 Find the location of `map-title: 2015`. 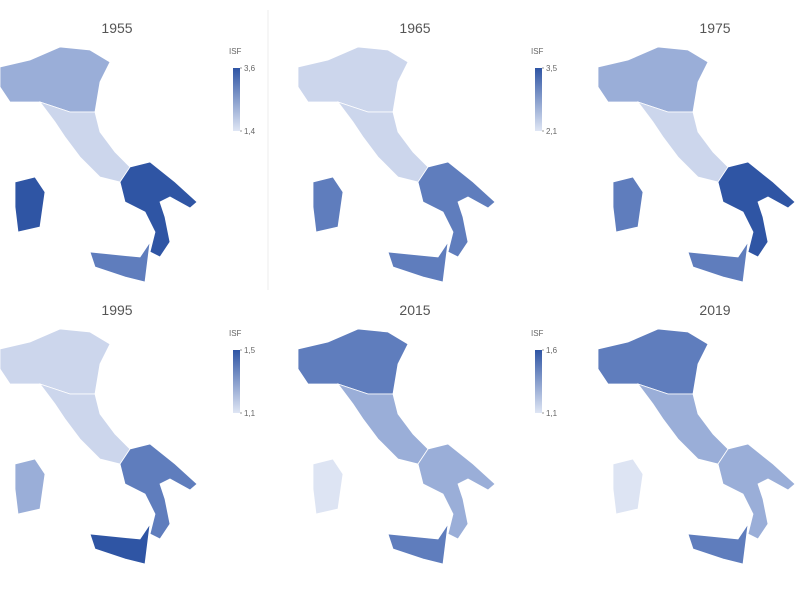

map-title: 2015 is located at coordinates (414, 310).